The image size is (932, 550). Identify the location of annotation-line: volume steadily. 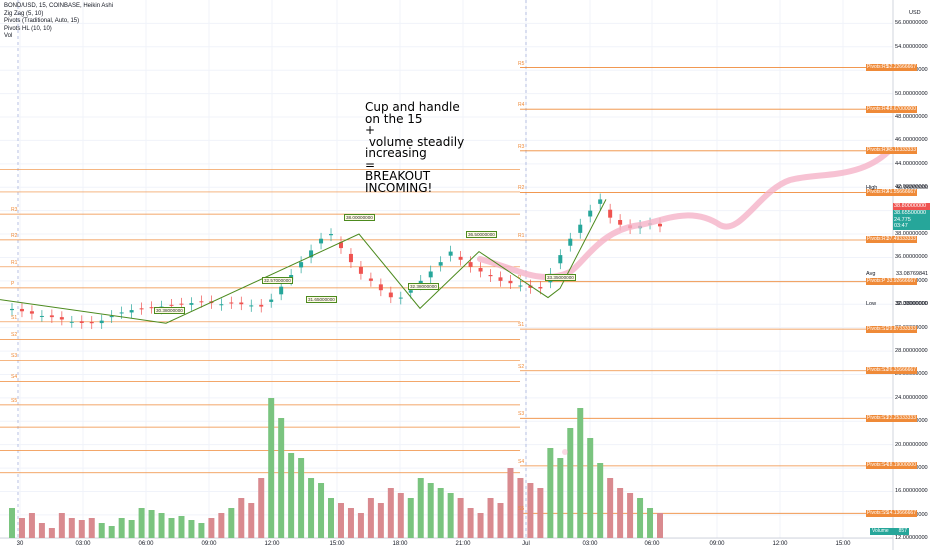
(415, 141).